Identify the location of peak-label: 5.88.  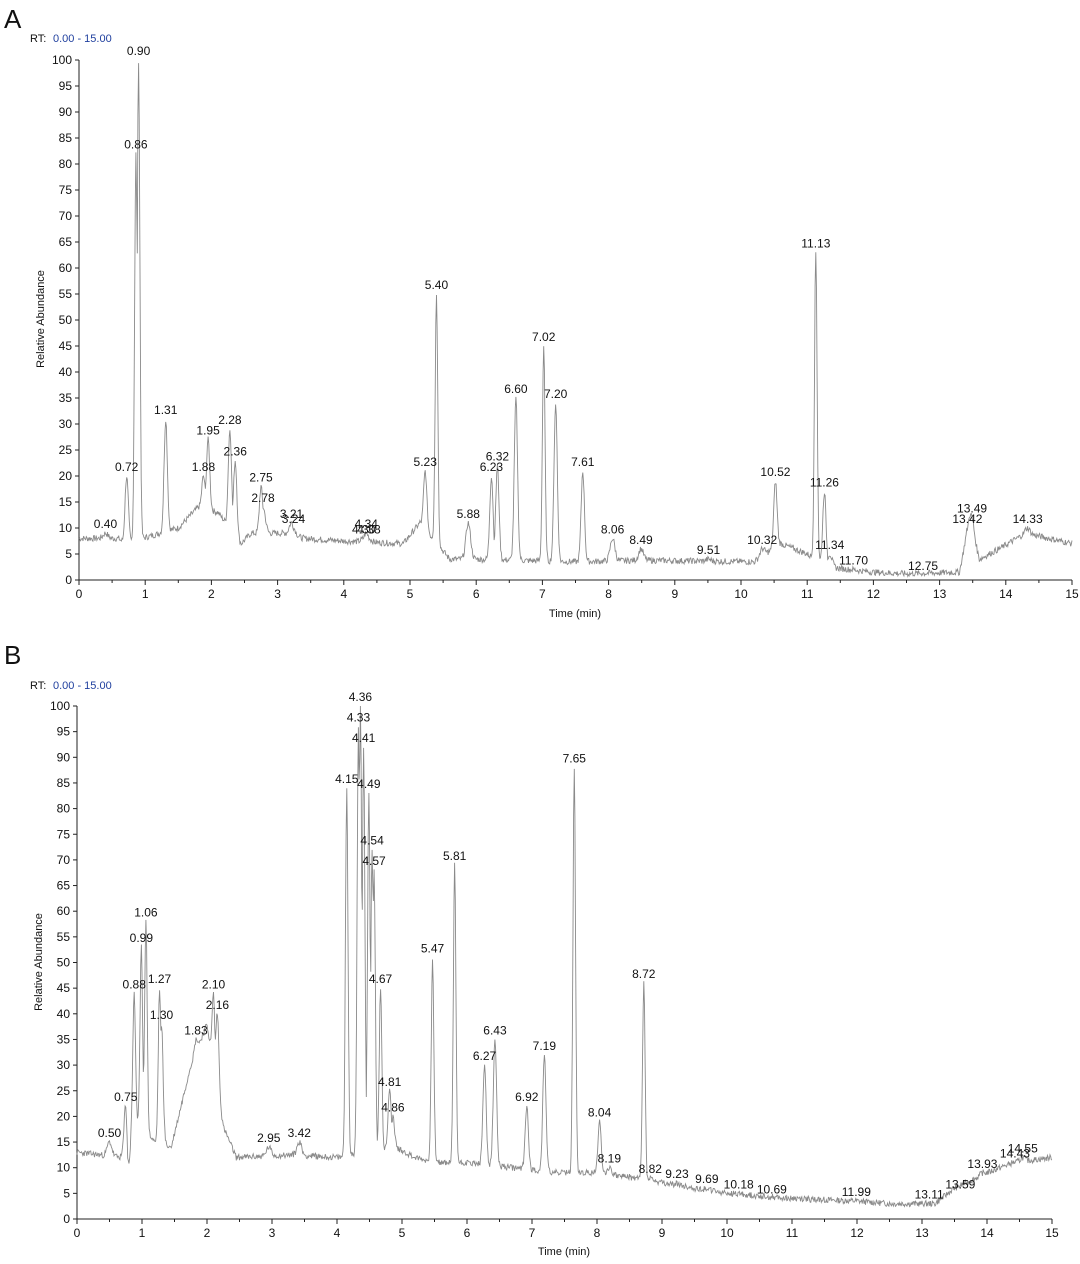
(469, 514).